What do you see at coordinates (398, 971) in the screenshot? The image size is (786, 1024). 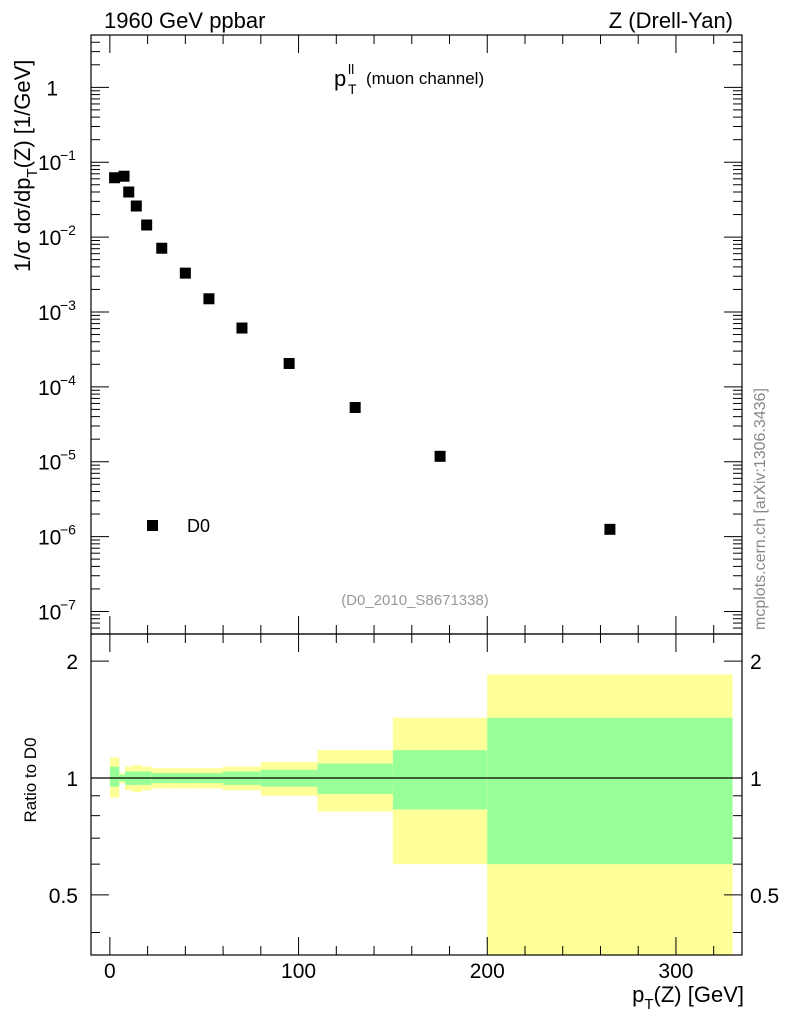 I see `x-tick-labels: 0 100 200 300` at bounding box center [398, 971].